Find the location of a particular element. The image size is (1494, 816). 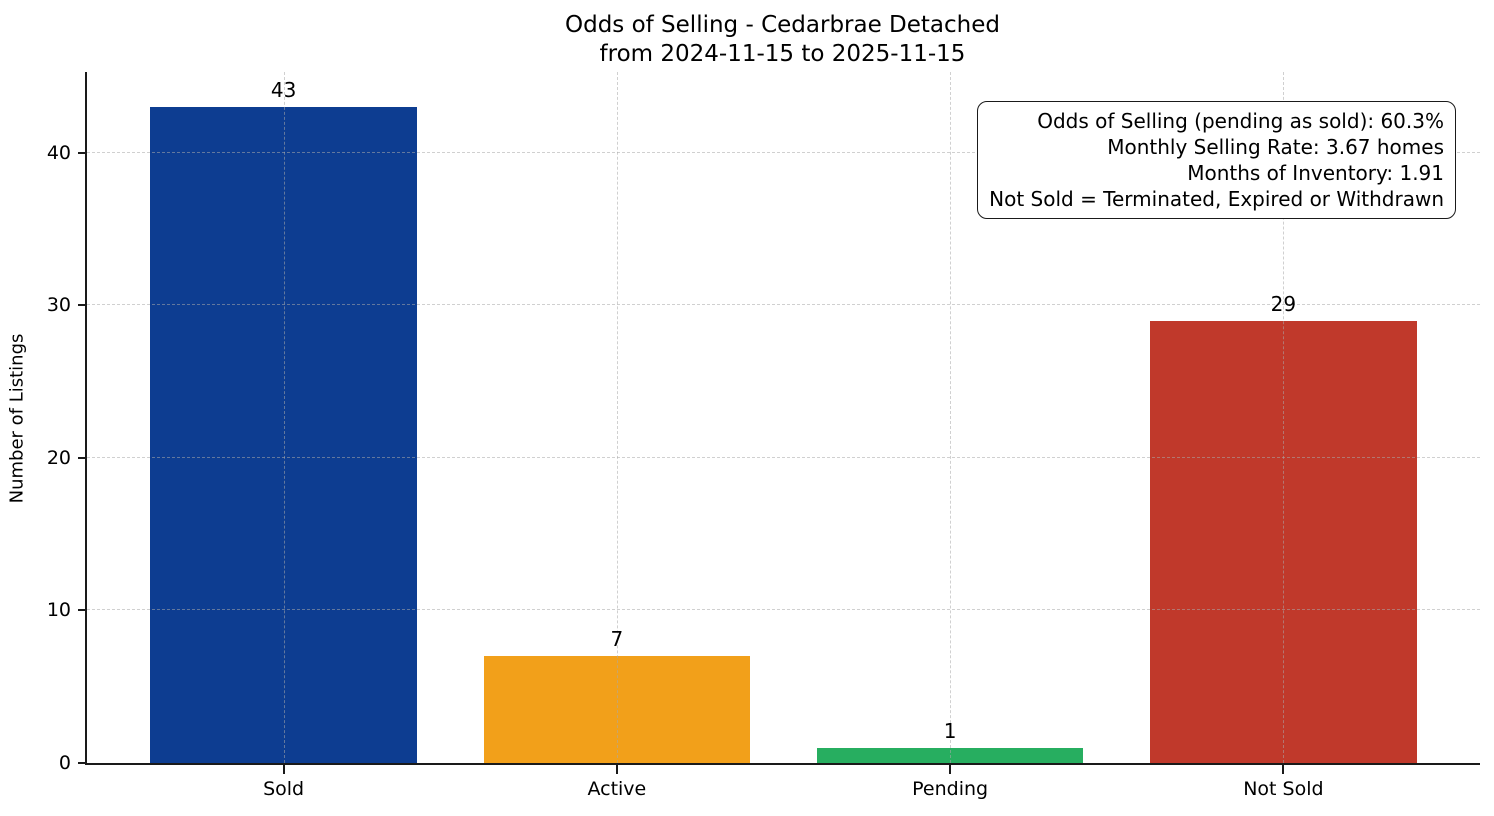

annotation-line-odds: Odds of Selling (pending as sold): 60.3% is located at coordinates (1240, 121).